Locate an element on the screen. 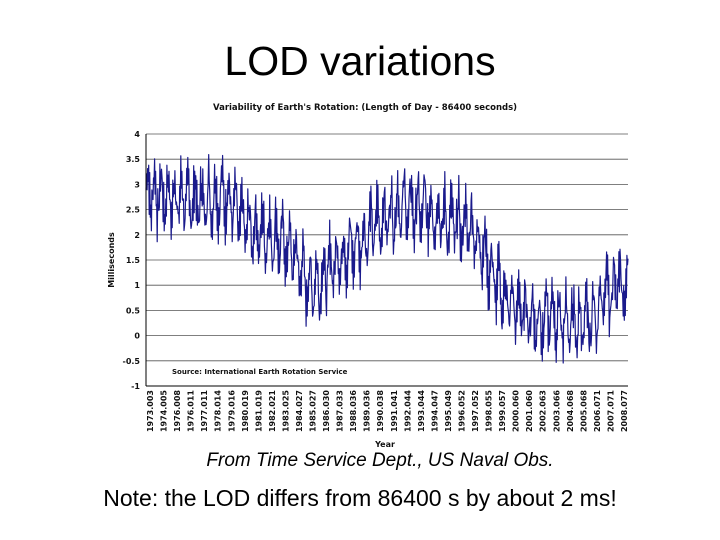 Image resolution: width=720 pixels, height=540 pixels. y-tick-label: 3.5 is located at coordinates (133, 159).